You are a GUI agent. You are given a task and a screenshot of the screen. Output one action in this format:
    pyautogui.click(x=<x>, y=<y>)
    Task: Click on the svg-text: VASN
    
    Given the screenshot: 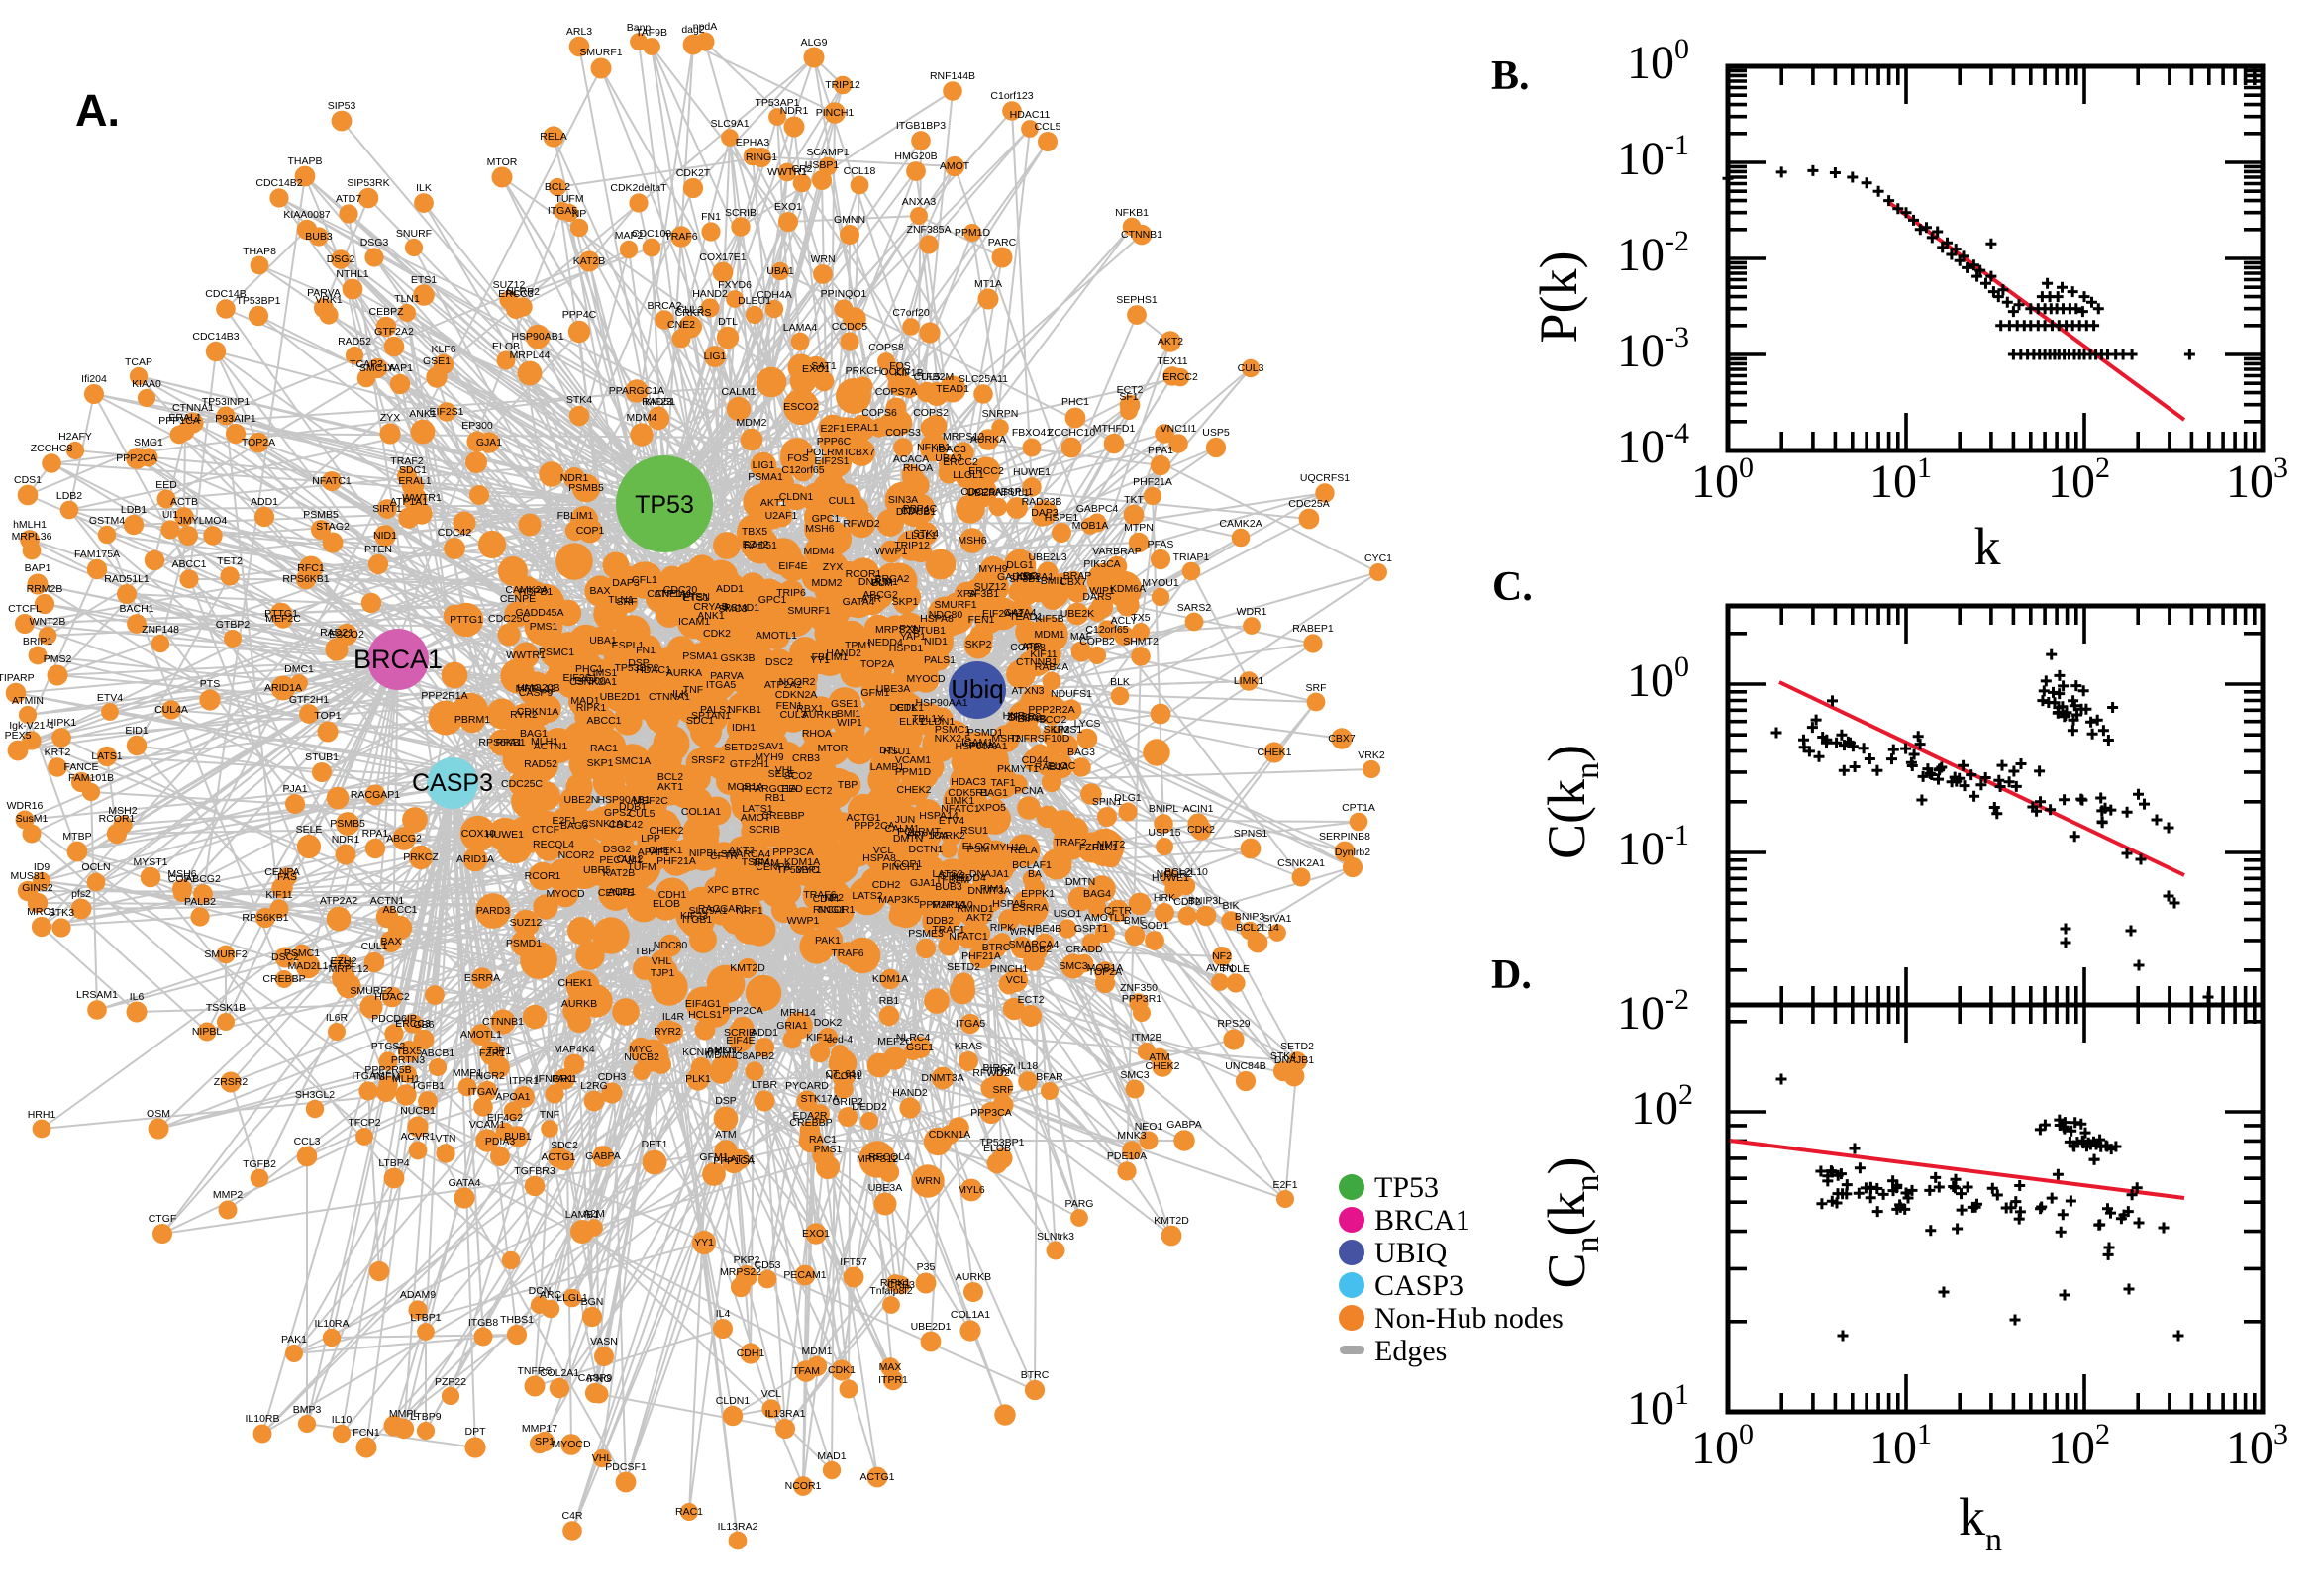 What is the action you would take?
    pyautogui.click(x=604, y=1341)
    